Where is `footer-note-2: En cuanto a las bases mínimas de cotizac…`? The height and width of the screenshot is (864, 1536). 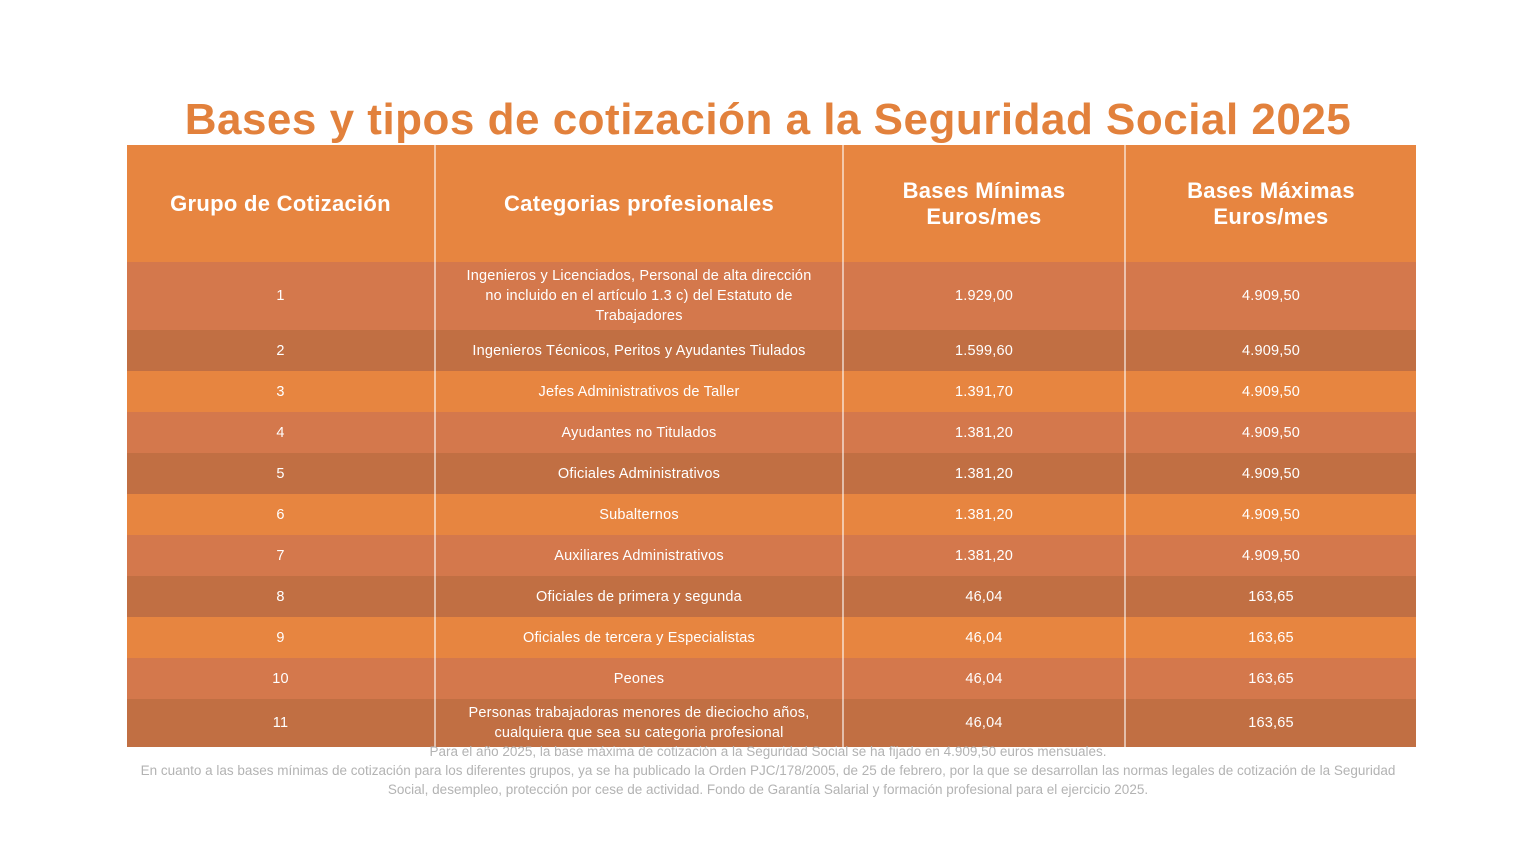
footer-note-2: En cuanto a las bases mínimas de cotizac… is located at coordinates (768, 780).